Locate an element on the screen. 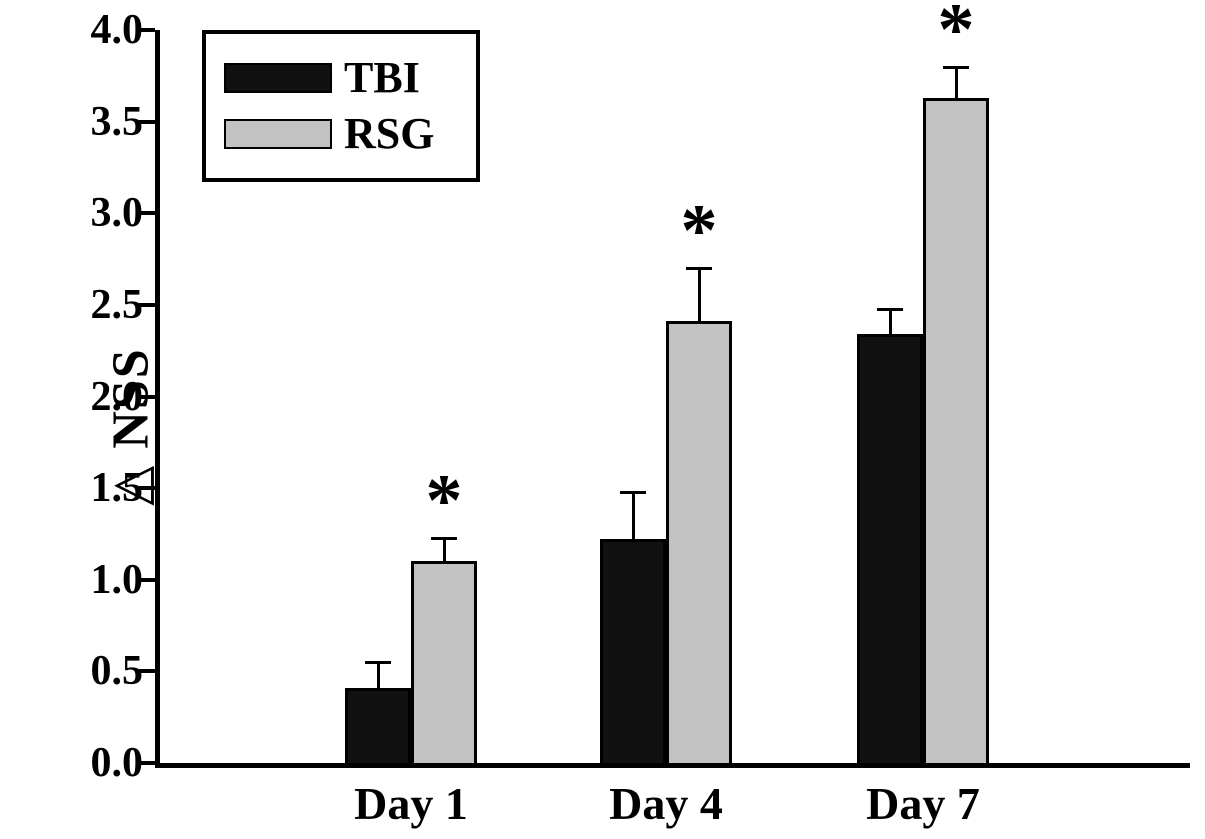 The width and height of the screenshot is (1205, 839). y-tick-label: 3.5 is located at coordinates (117, 121).